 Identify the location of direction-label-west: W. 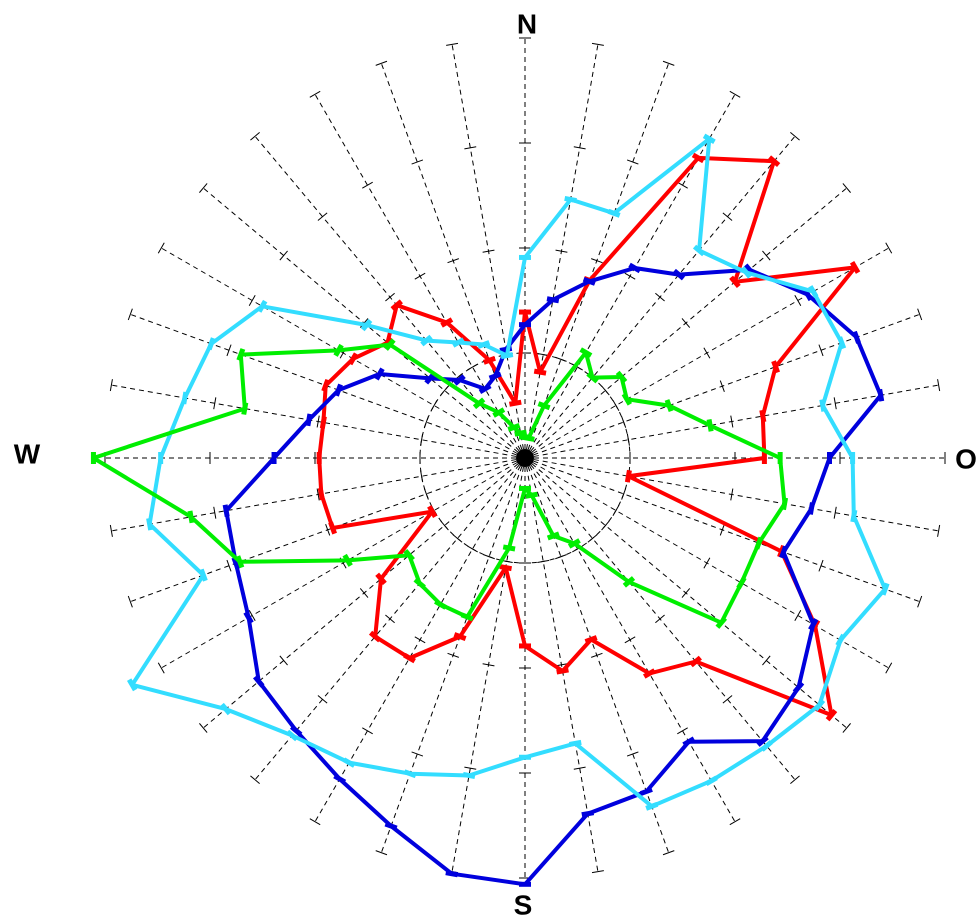
(27, 453).